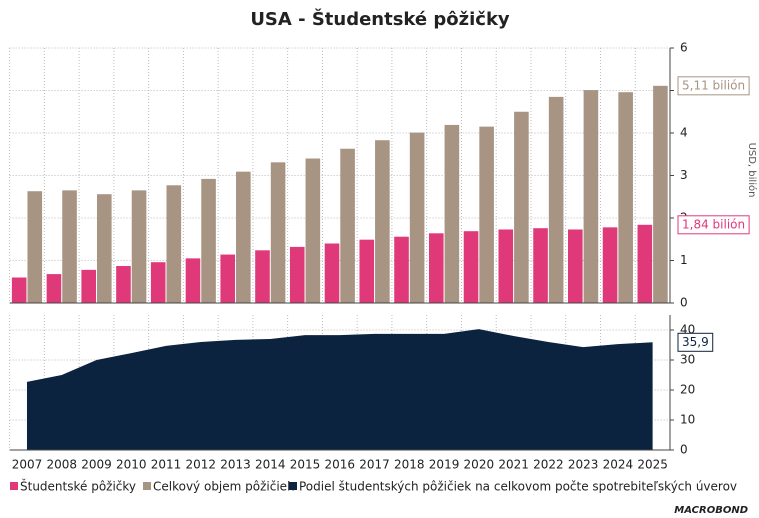 This screenshot has width=759, height=518. What do you see at coordinates (380, 19) in the screenshot?
I see `chart-title: USA - Študentské pôžičky` at bounding box center [380, 19].